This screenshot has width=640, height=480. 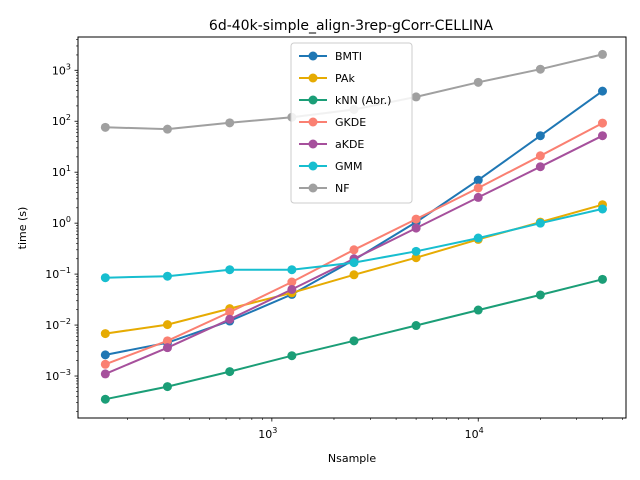 I want to click on y-tick-label: 10¹, so click(x=61, y=171).